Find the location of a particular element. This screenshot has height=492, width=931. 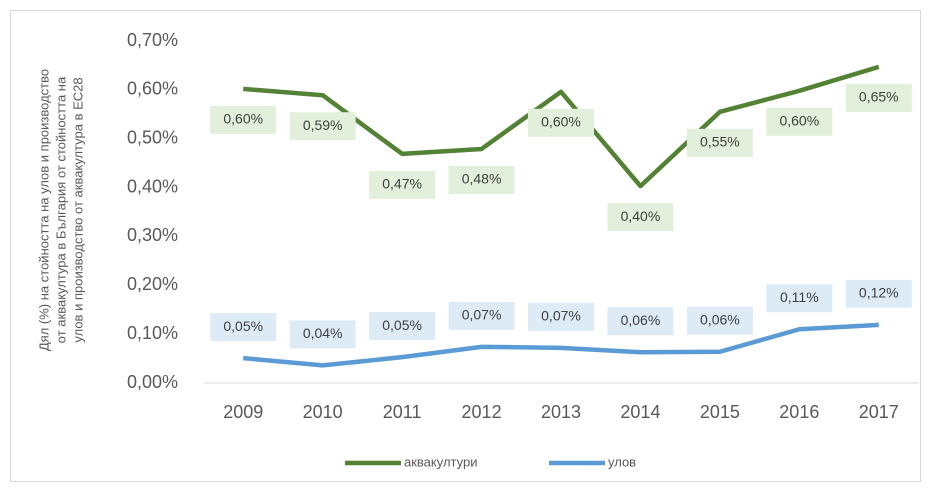

x-tick-label: 2012 is located at coordinates (482, 412).